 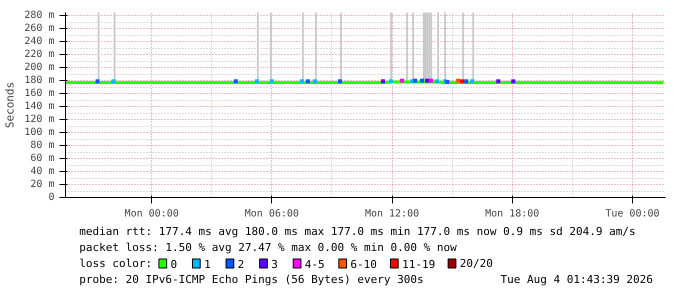 What do you see at coordinates (9, 105) in the screenshot?
I see `y-axis-title: Seconds` at bounding box center [9, 105].